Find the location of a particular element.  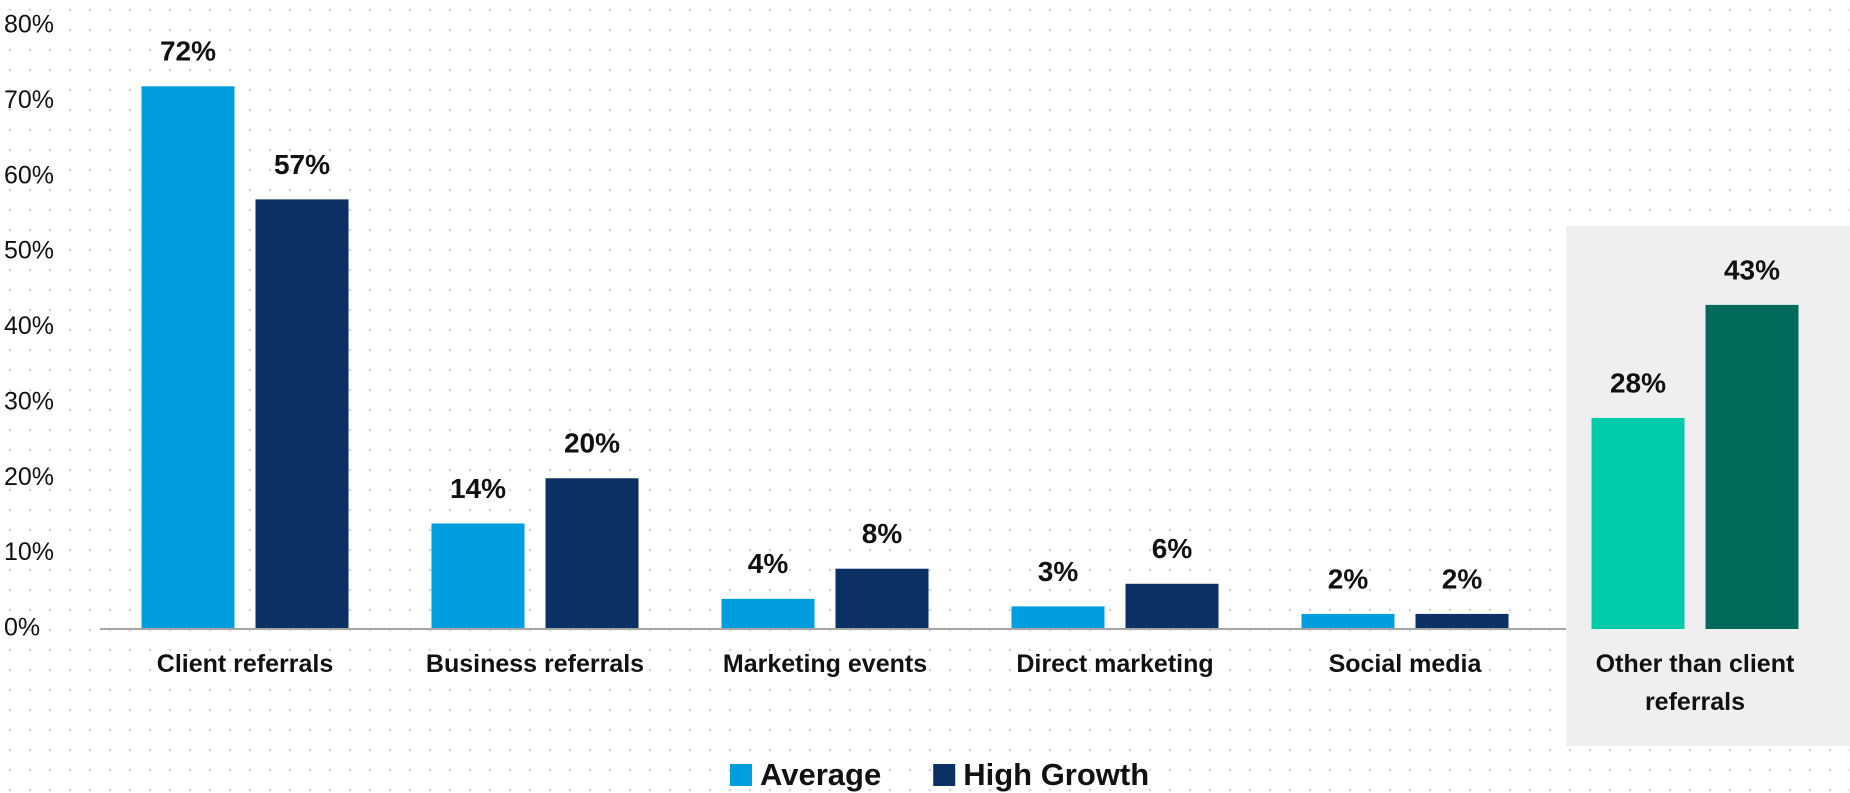

y-tick-label: 60% is located at coordinates (29, 175).